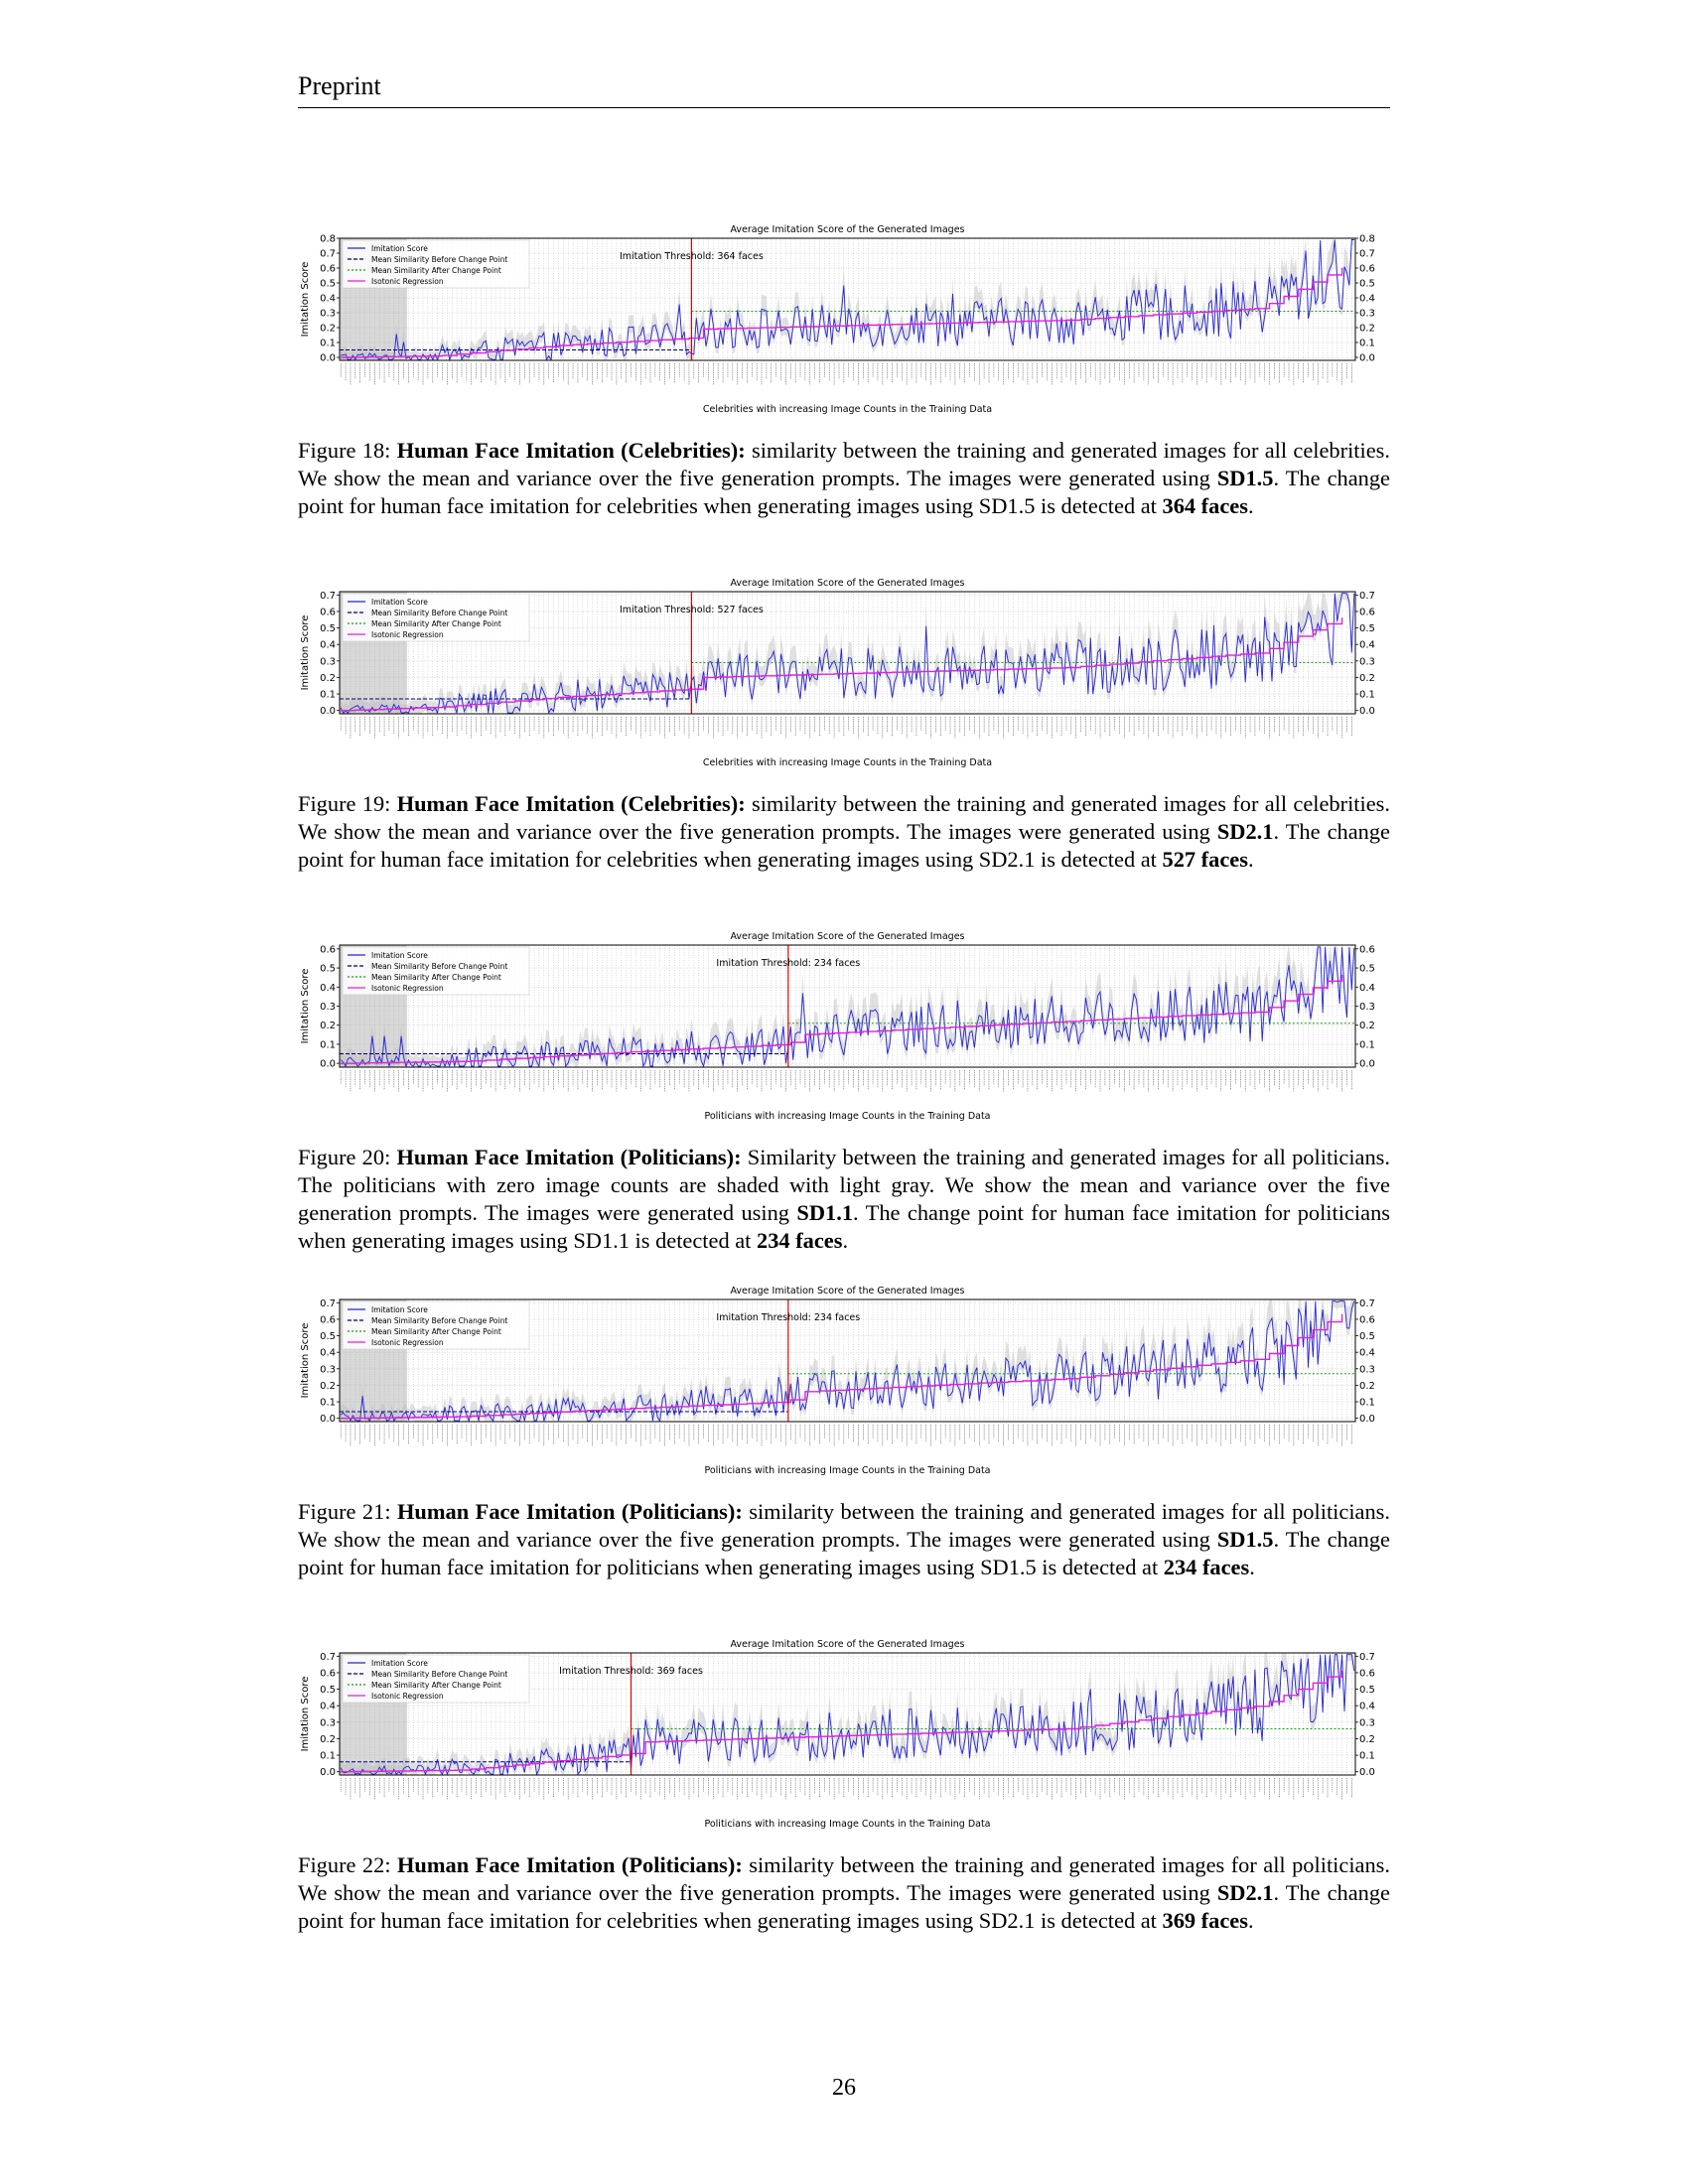 This screenshot has width=1688, height=2184. What do you see at coordinates (1205, 1920) in the screenshot?
I see `caption-faces: 369 faces` at bounding box center [1205, 1920].